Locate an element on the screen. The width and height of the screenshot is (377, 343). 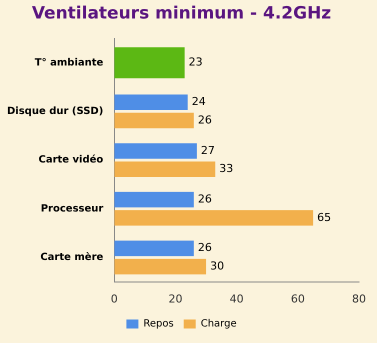
y-tick-label: Carte vidéo is located at coordinates (71, 160).